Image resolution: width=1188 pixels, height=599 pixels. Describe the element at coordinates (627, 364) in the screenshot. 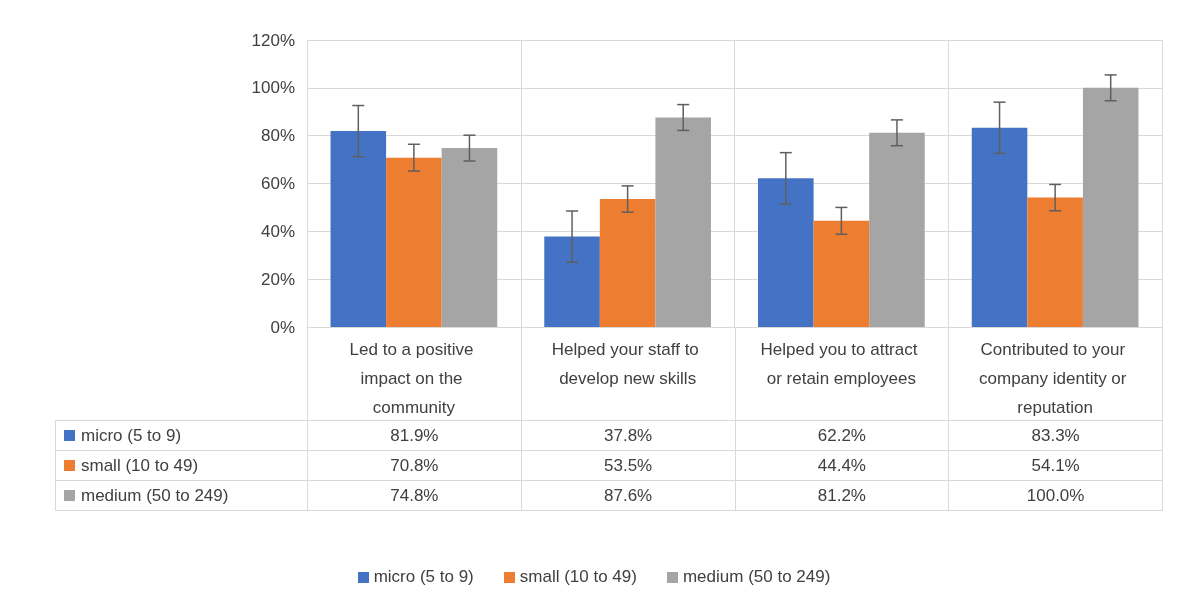

I see `x-tick-label: Helped your staff to develop new skills` at that location.